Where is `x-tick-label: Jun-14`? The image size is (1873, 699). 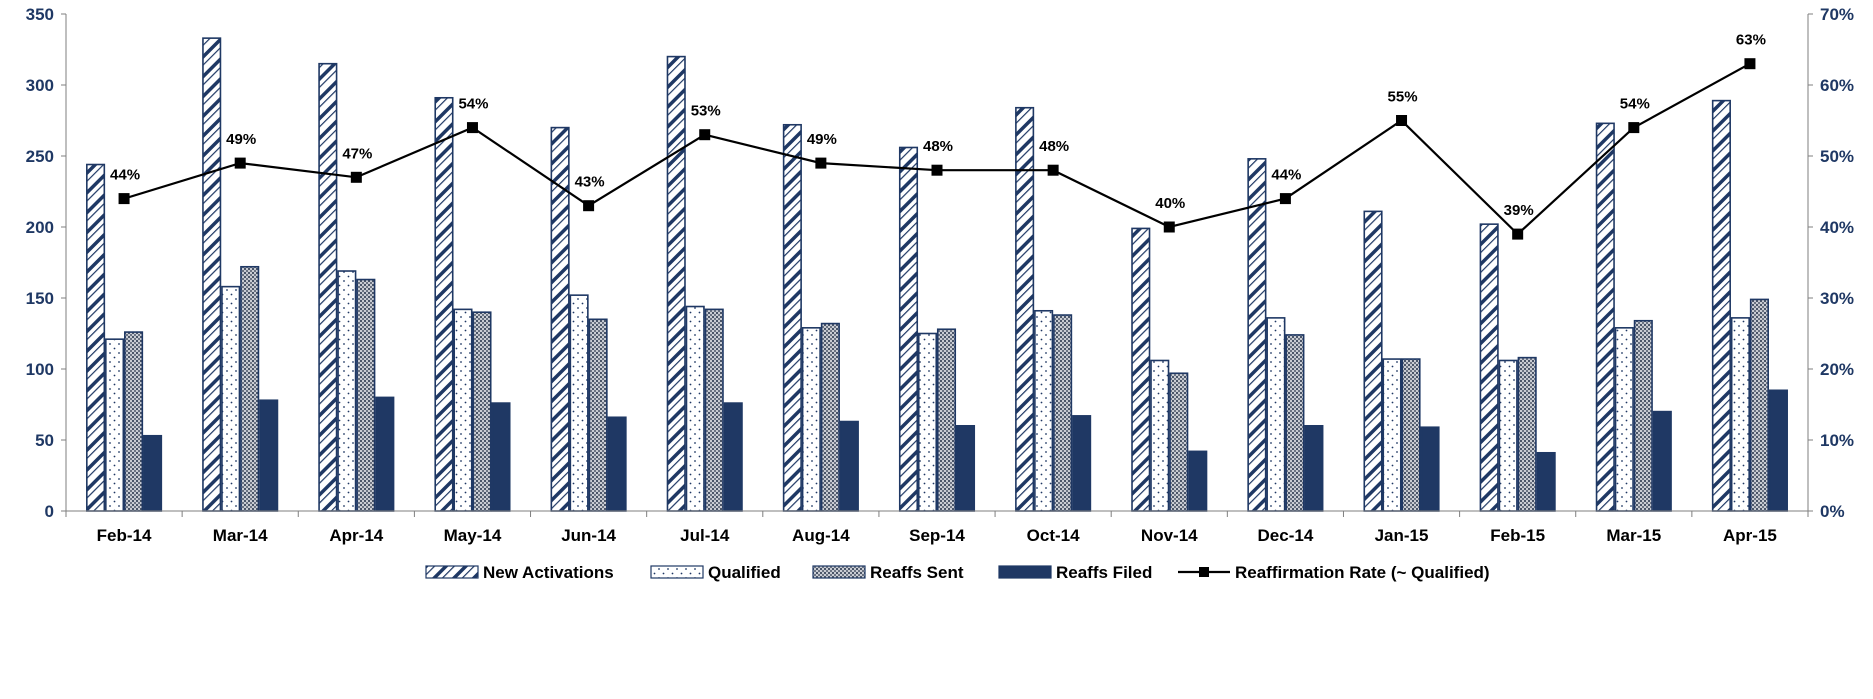 x-tick-label: Jun-14 is located at coordinates (588, 535).